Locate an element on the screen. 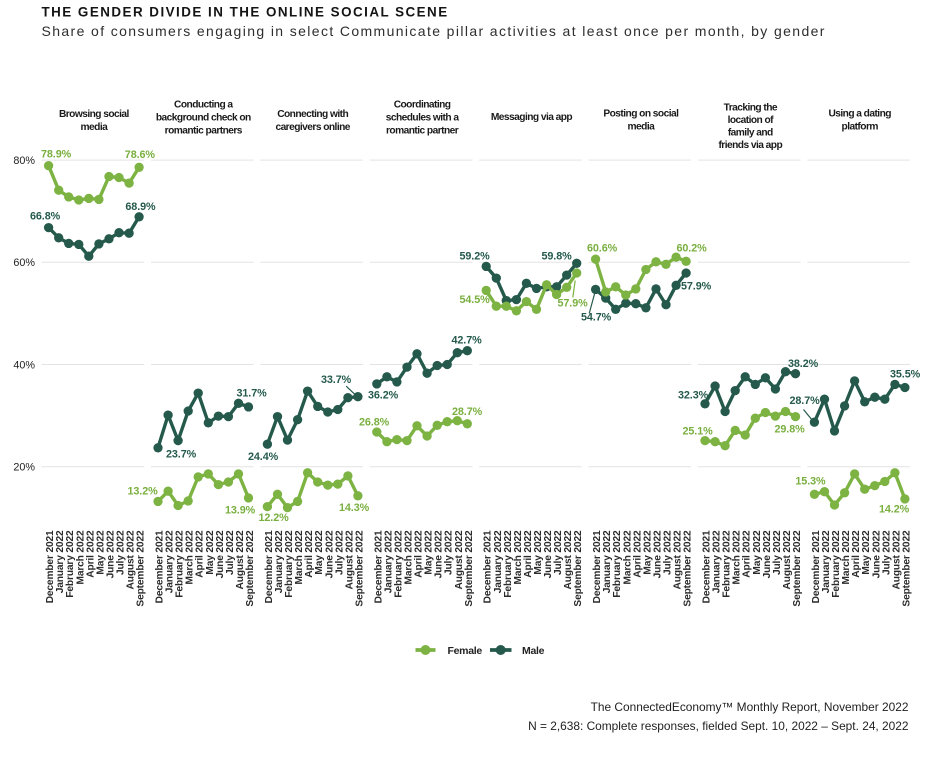  svg-text: Connecting with is located at coordinates (312, 114).